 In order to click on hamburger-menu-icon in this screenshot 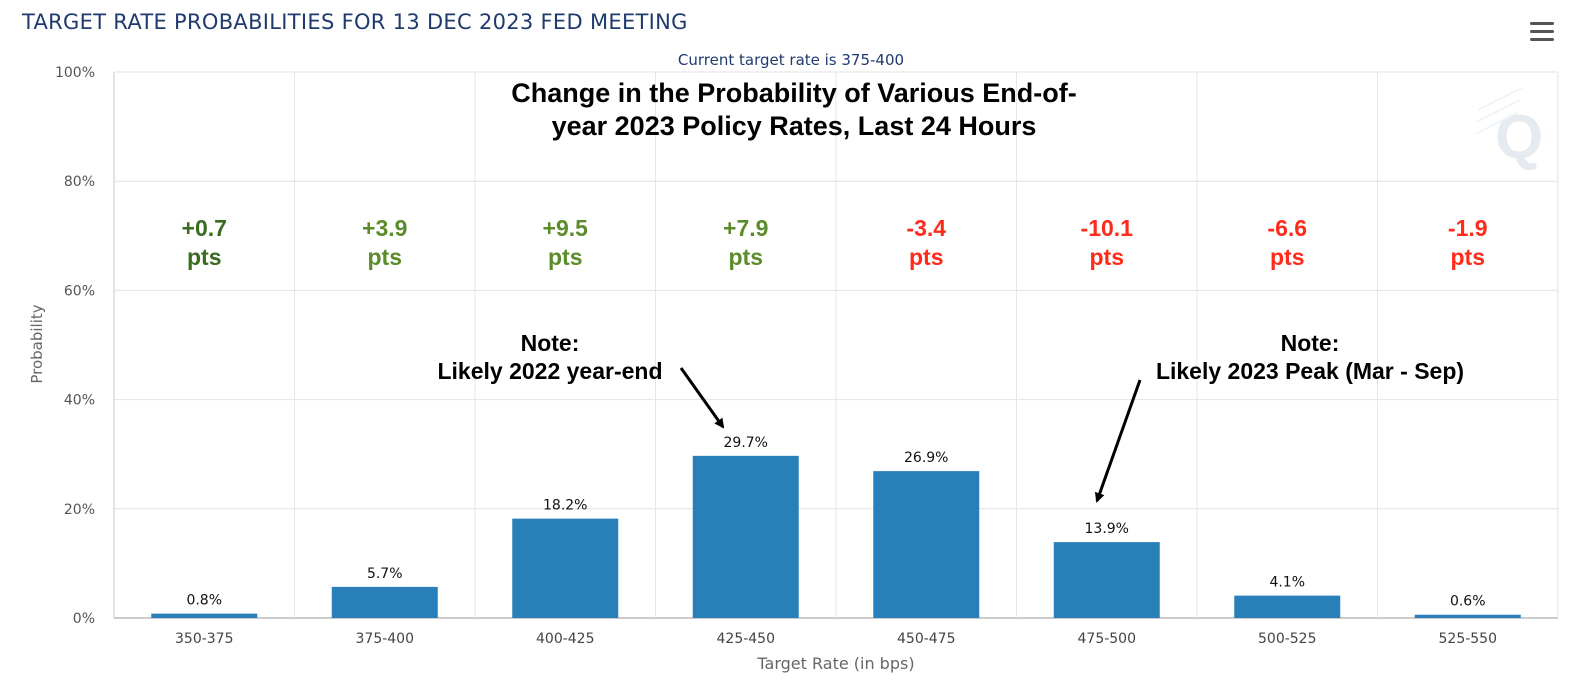, I will do `click(1542, 32)`.